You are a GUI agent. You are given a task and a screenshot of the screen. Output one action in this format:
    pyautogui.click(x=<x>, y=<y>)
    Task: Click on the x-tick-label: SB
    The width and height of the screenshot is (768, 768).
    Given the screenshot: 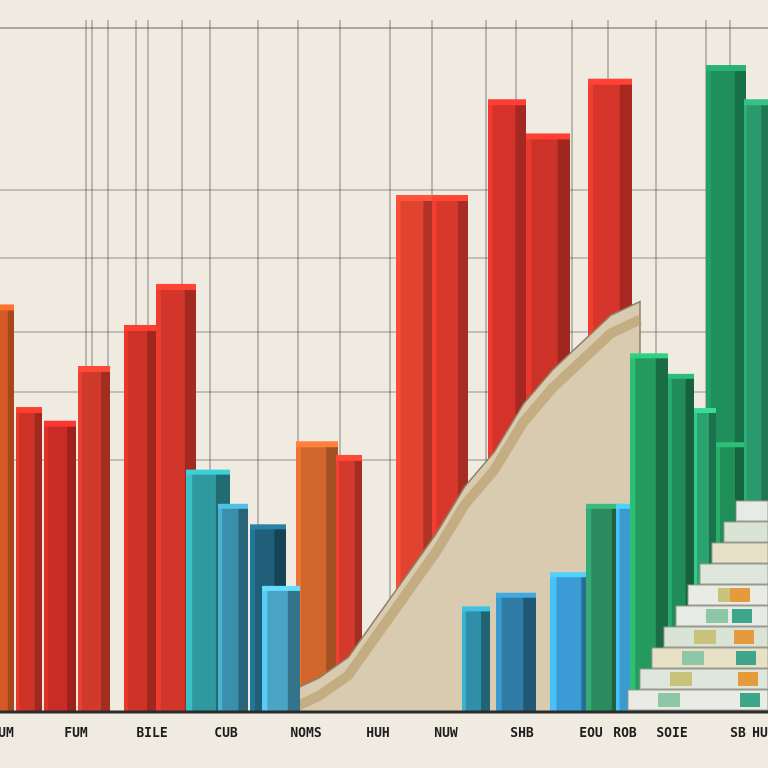 What is the action you would take?
    pyautogui.click(x=738, y=733)
    